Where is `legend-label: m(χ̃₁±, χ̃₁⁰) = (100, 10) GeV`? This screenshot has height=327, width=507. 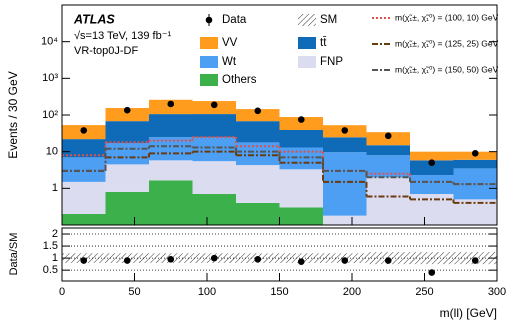 legend-label: m(χ̃₁±, χ̃₁⁰) = (100, 10) GeV is located at coordinates (447, 17).